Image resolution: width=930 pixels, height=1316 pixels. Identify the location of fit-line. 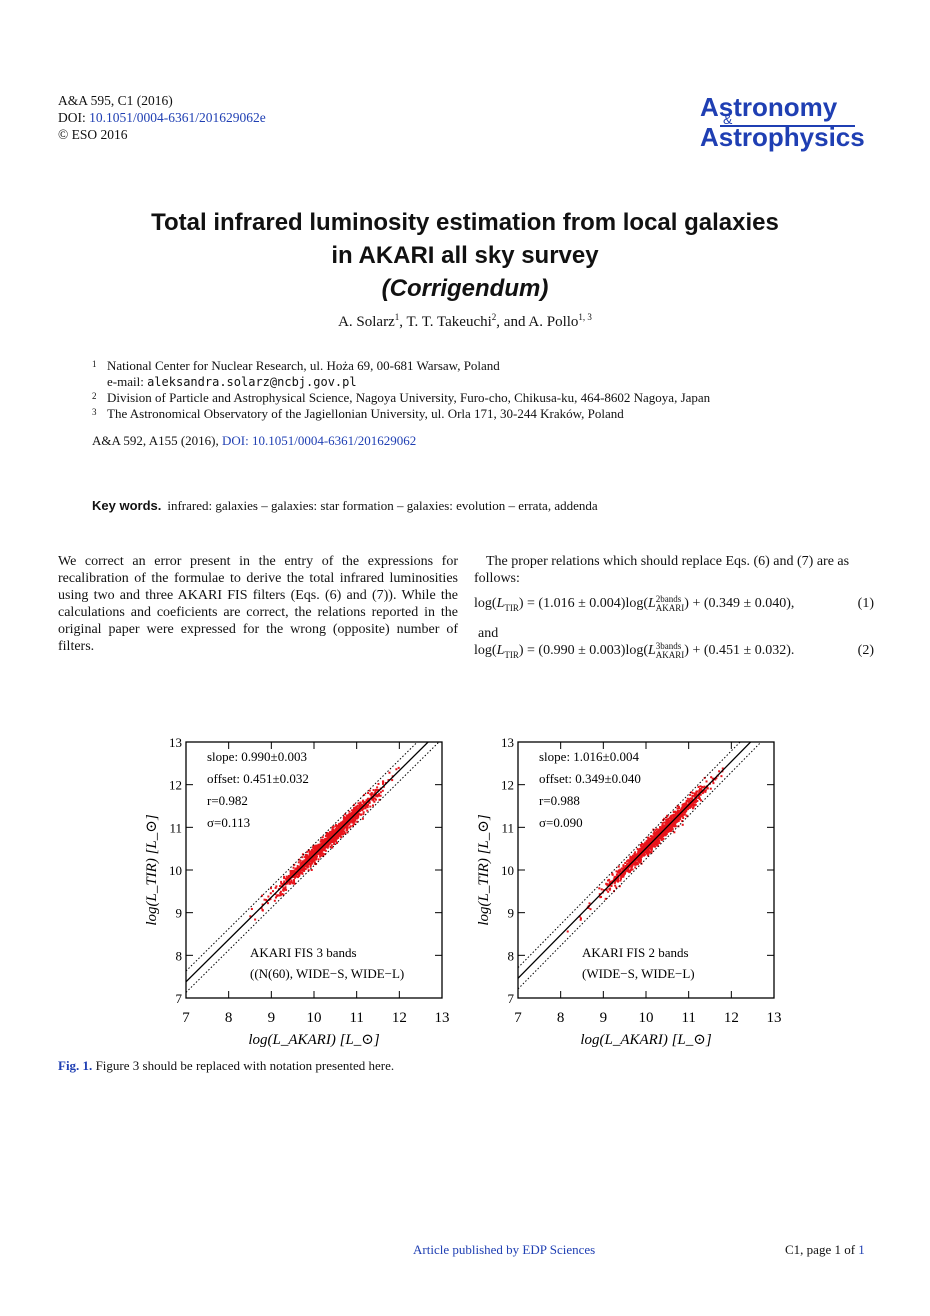
(635, 860).